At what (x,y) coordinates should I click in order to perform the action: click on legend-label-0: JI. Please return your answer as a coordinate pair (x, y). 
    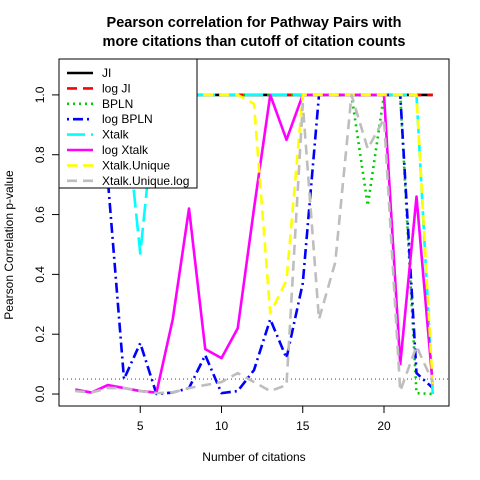
    Looking at the image, I should click on (106, 73).